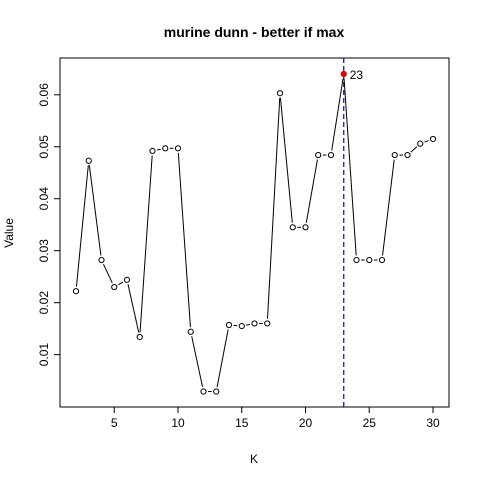 The height and width of the screenshot is (480, 480). Describe the element at coordinates (48, 225) in the screenshot. I see `y-axis: 0.01 0.02 0.03 0.04 0.05 0.06` at that location.